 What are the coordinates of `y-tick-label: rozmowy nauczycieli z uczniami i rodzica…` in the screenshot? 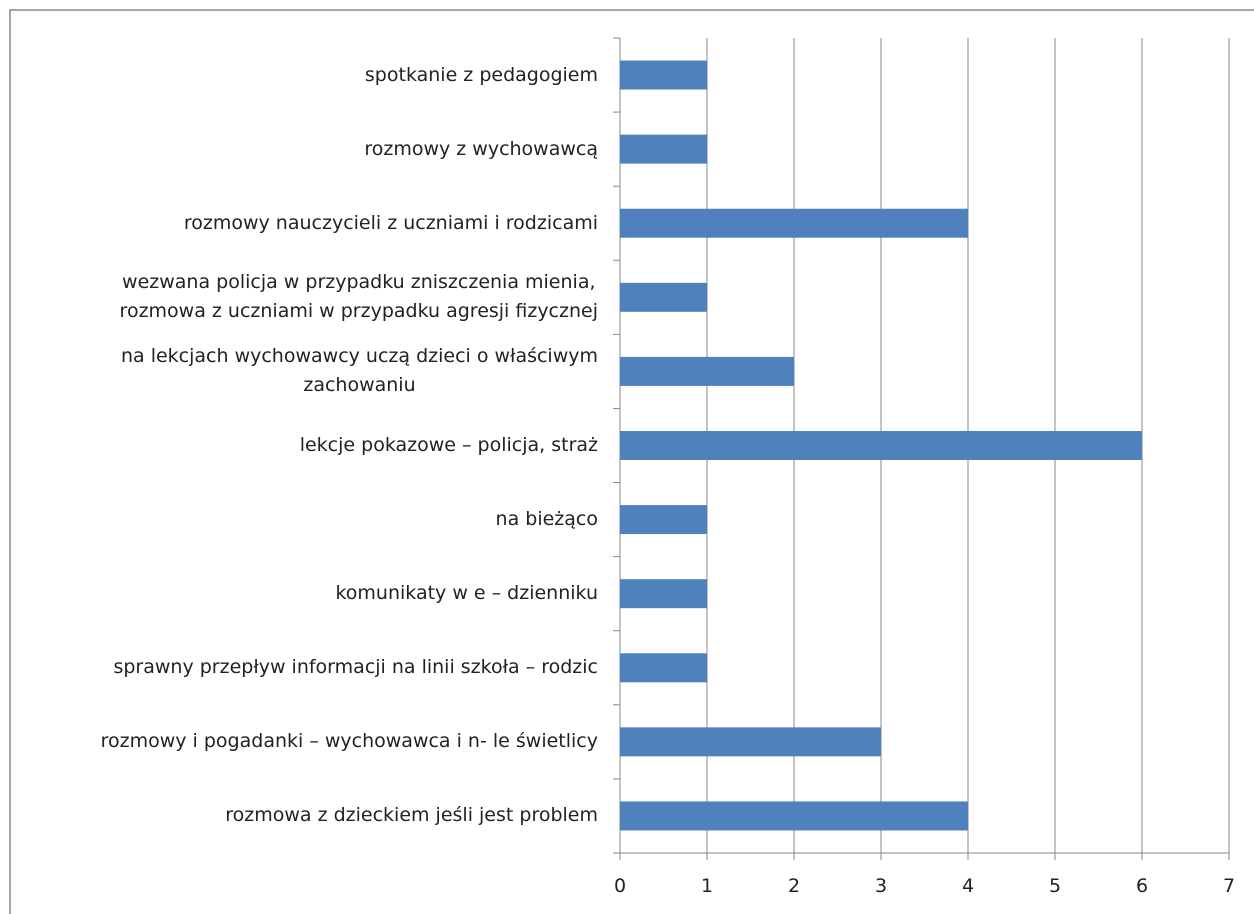 It's located at (390, 222).